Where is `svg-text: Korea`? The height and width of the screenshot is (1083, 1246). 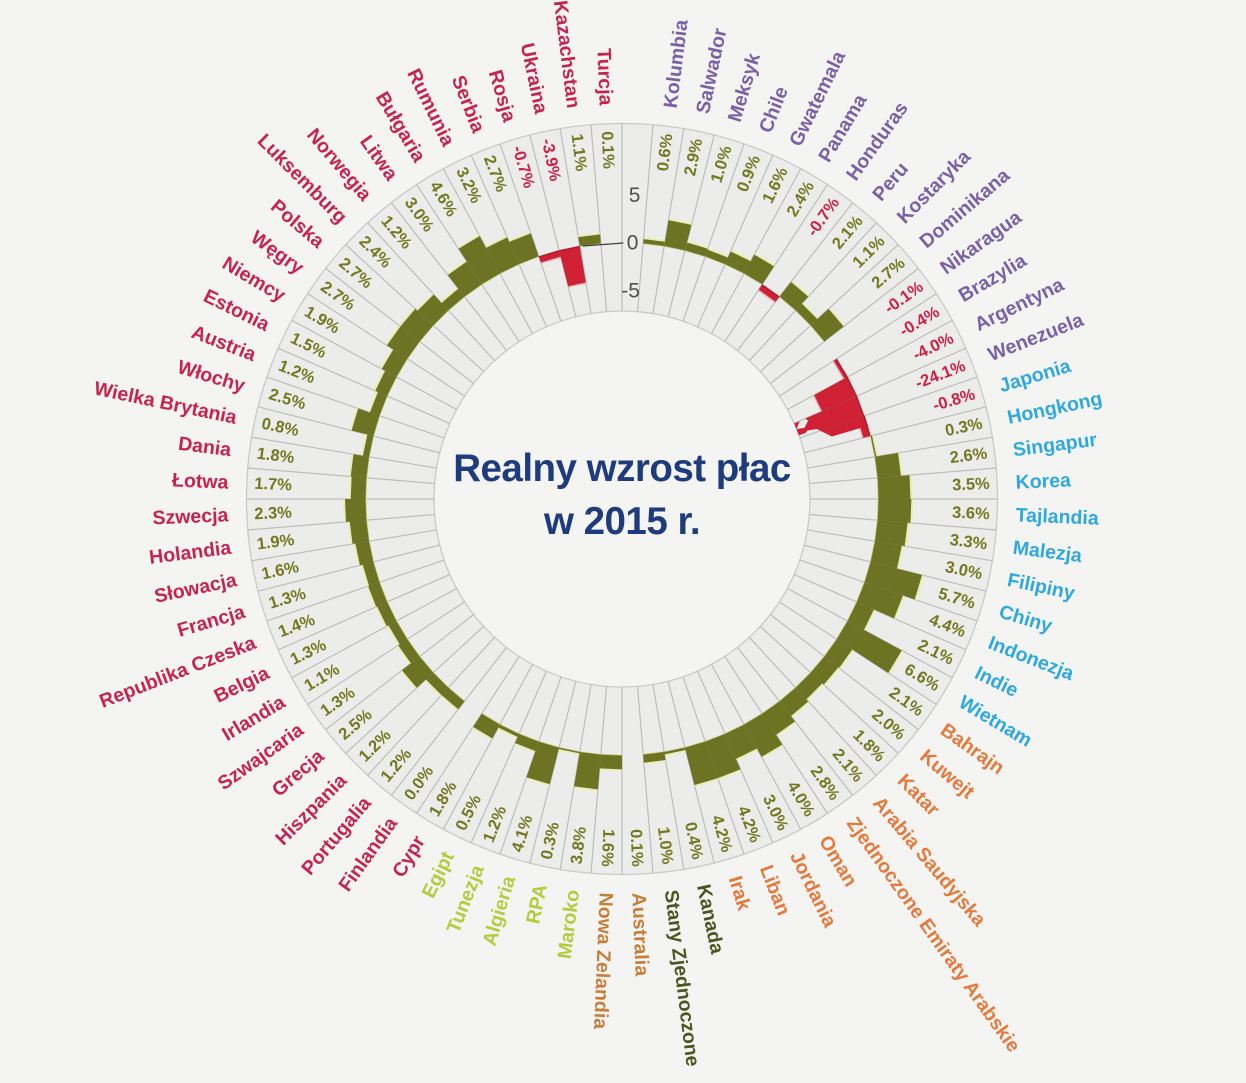 svg-text: Korea is located at coordinates (1043, 481).